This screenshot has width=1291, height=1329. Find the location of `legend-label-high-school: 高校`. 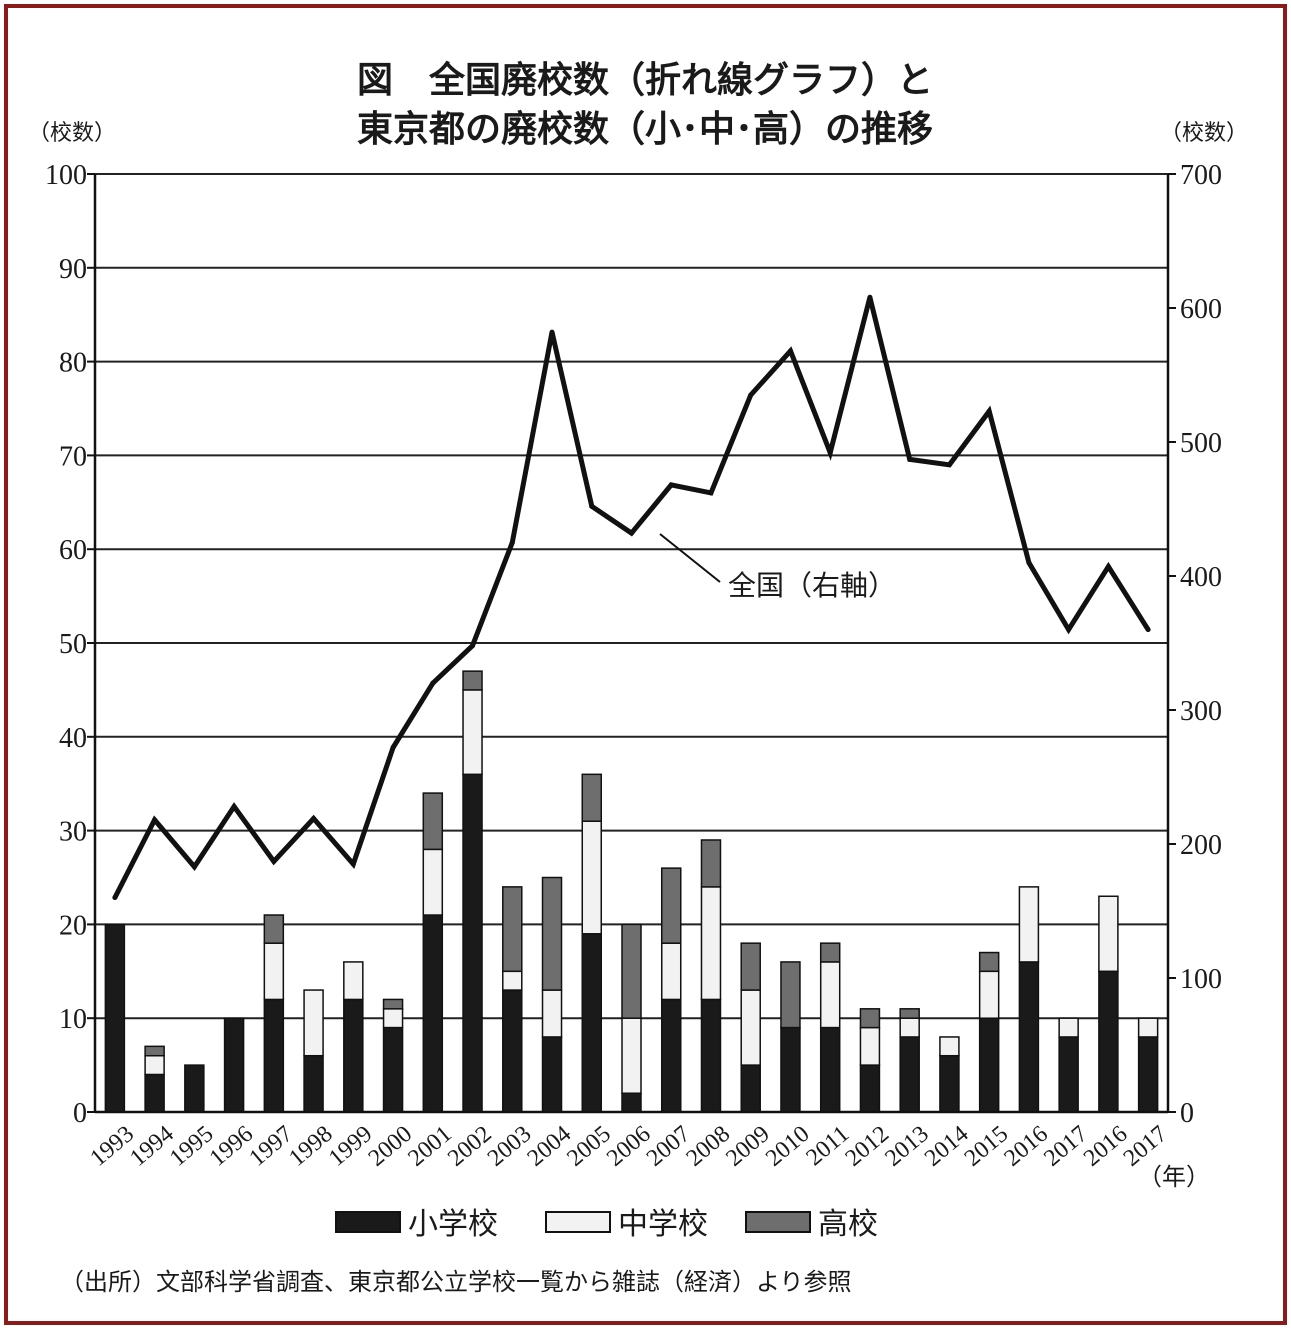

legend-label-high-school: 高校 is located at coordinates (848, 1224).